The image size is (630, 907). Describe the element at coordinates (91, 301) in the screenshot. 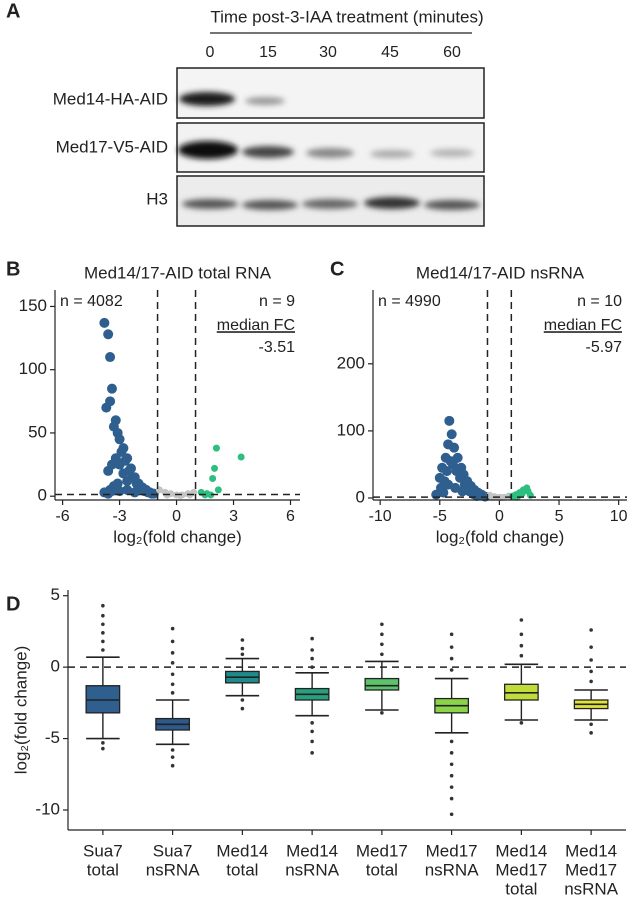

I see `annotation: n = 4082` at that location.